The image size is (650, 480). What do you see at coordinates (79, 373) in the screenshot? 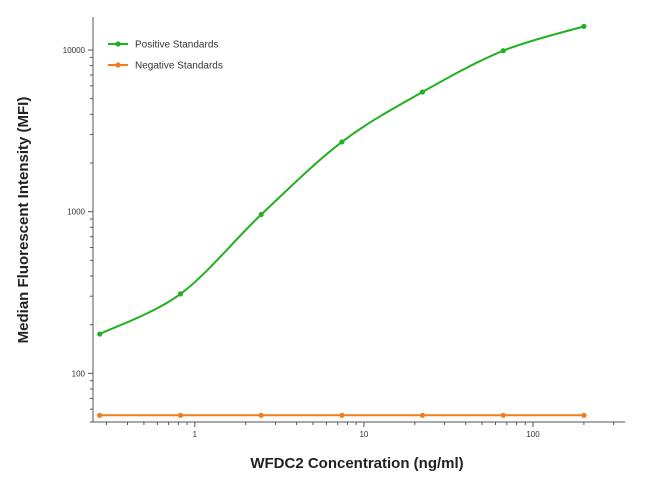
I see `y-tick-label: 100` at bounding box center [79, 373].